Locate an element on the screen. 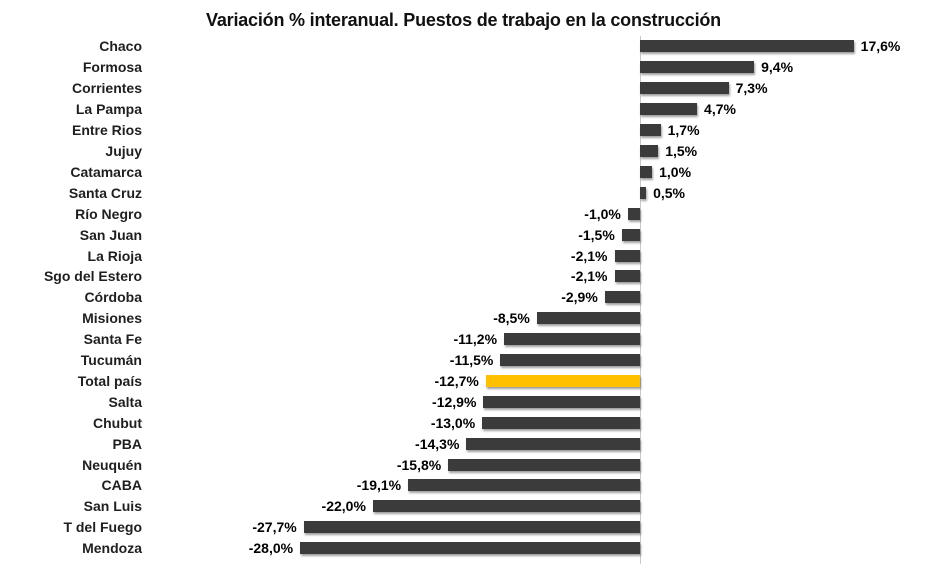 The height and width of the screenshot is (574, 927). category-label: PBA is located at coordinates (127, 443).